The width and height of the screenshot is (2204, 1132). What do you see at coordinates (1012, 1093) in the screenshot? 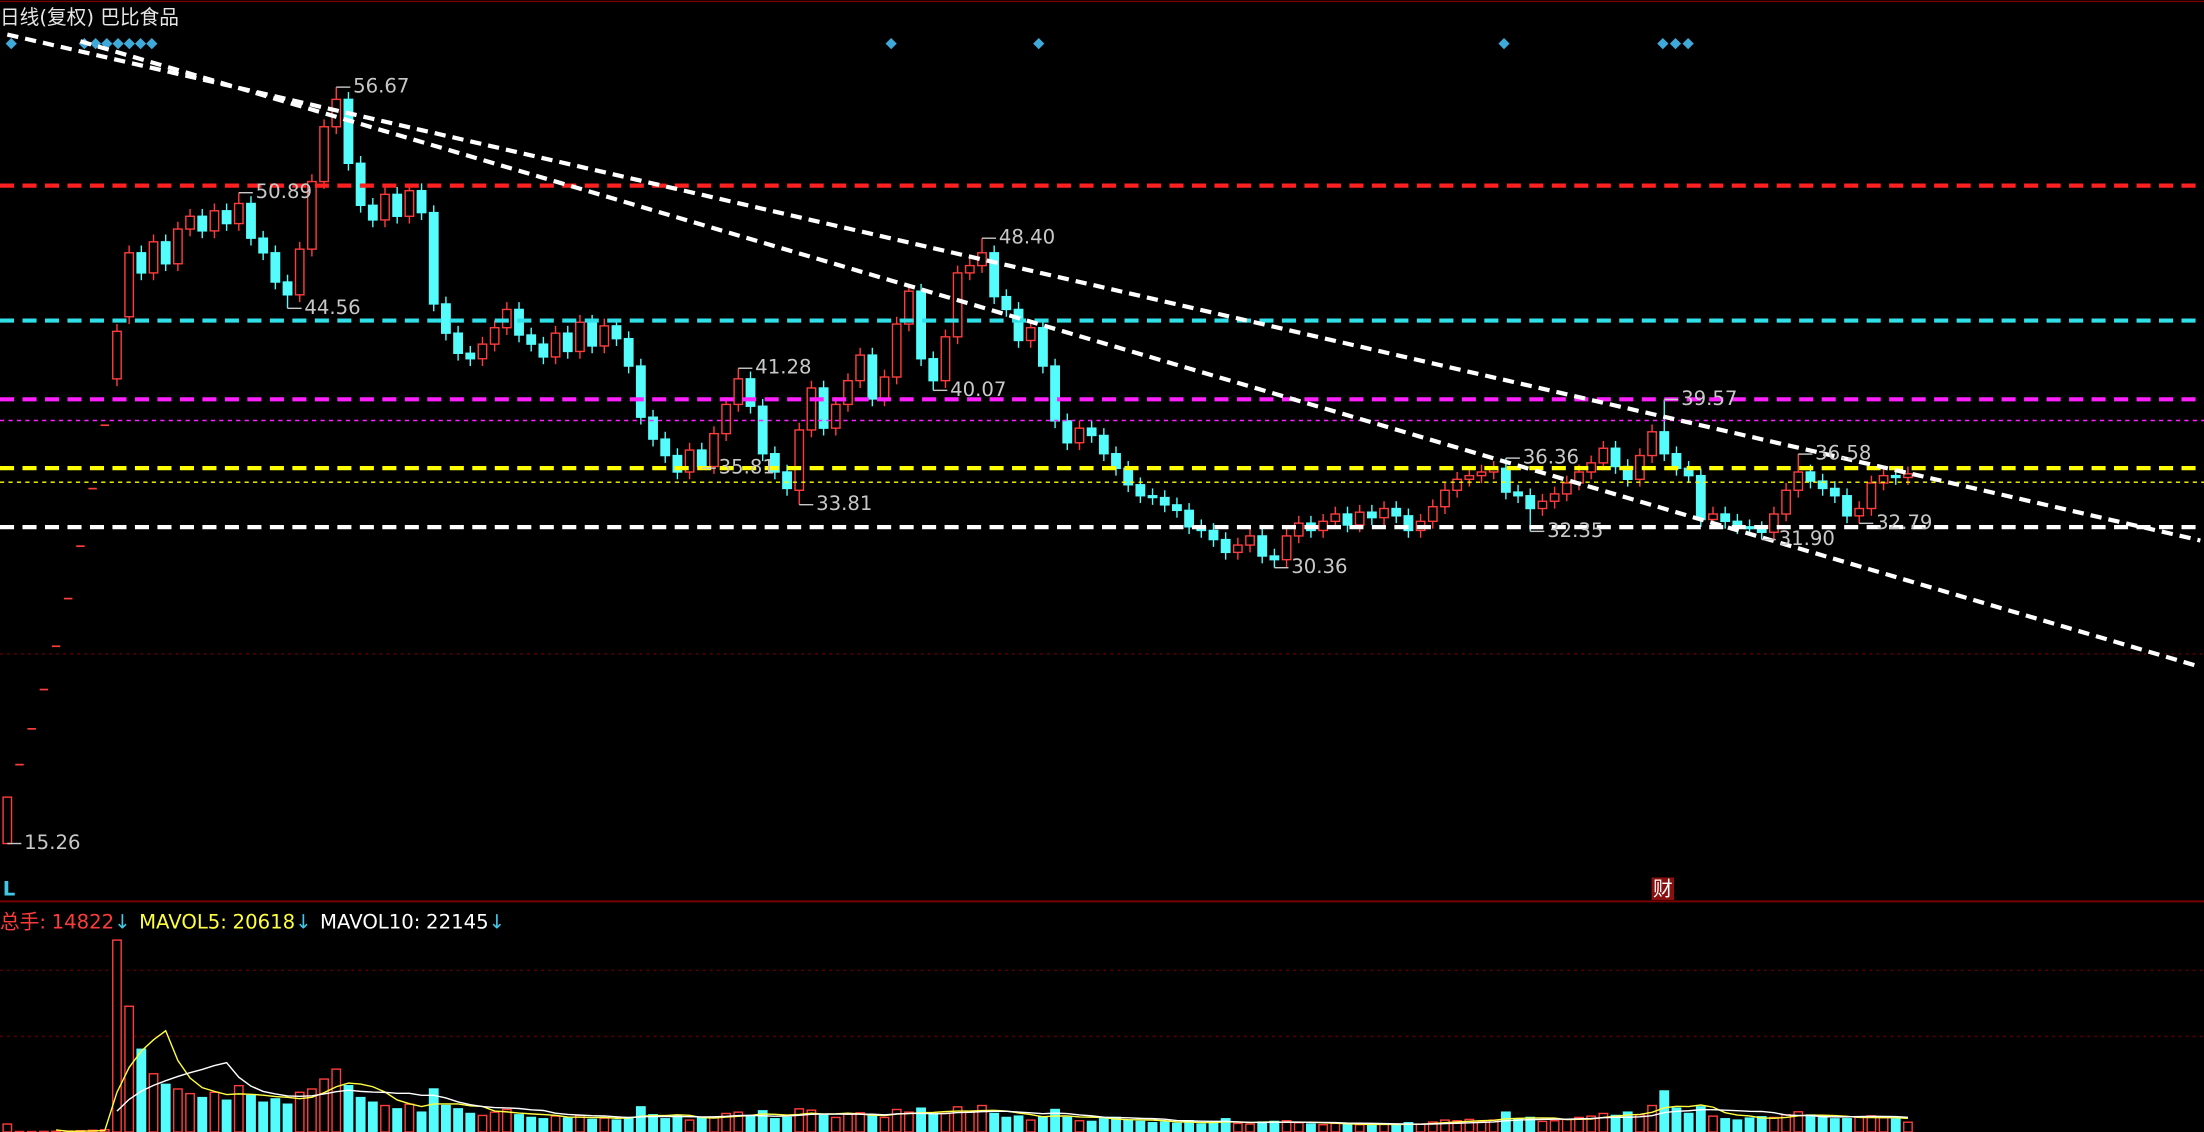
I see `mavol10-line` at bounding box center [1012, 1093].